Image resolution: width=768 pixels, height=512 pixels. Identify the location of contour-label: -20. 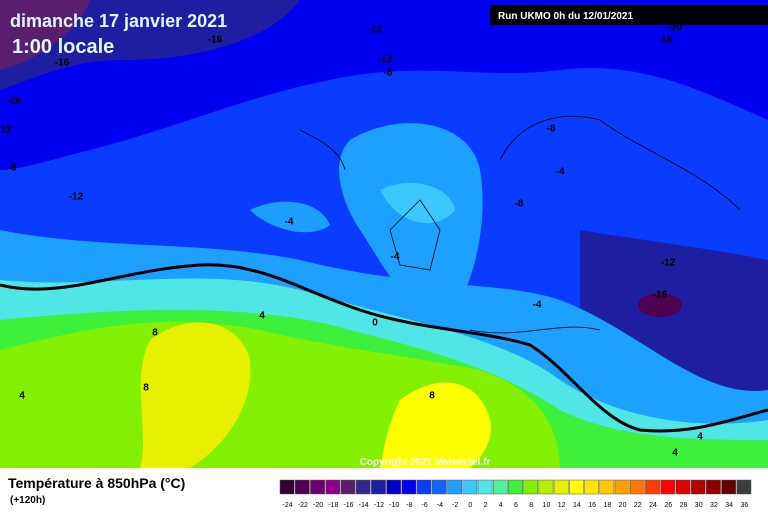
(675, 28).